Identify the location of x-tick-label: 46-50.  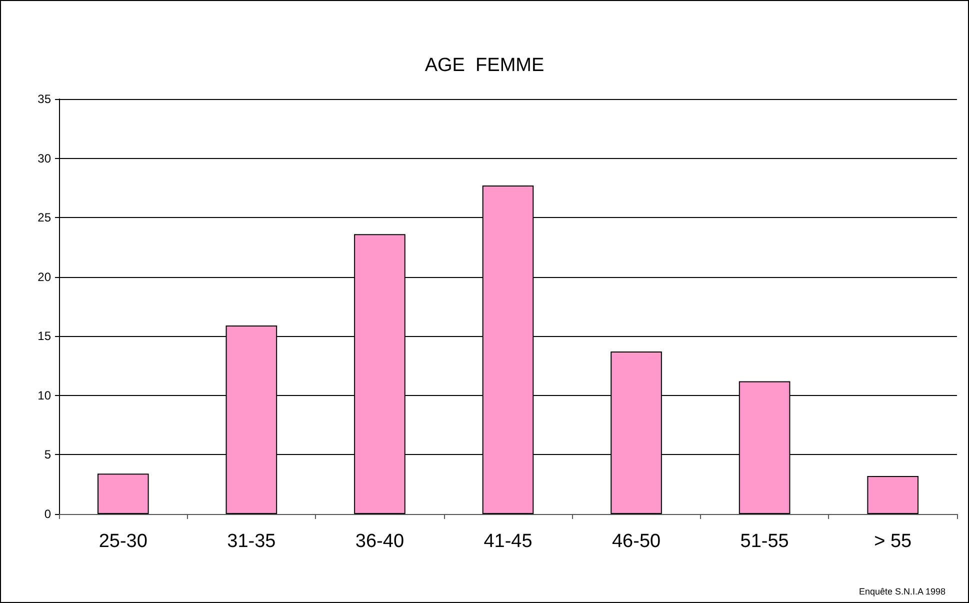
(636, 541).